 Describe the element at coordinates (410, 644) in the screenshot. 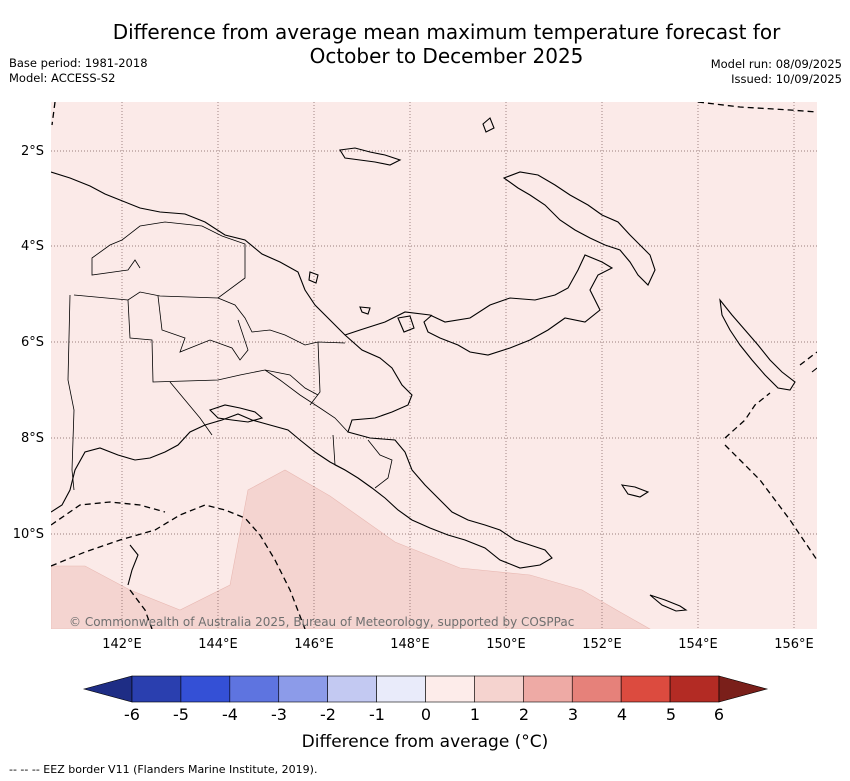

I see `lon-label: 148°E` at that location.